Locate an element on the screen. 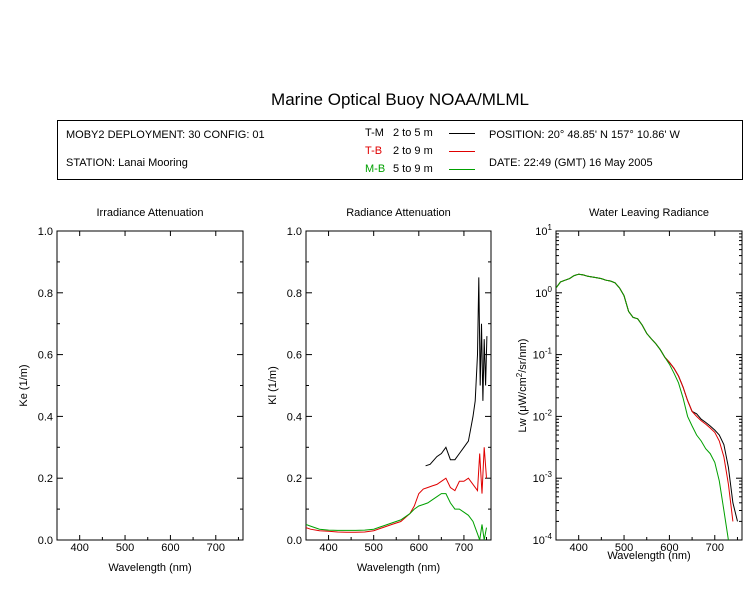 The width and height of the screenshot is (750, 600). chart-2-ylabel: Lw (μW/cm2/sr/nm) is located at coordinates (522, 386).